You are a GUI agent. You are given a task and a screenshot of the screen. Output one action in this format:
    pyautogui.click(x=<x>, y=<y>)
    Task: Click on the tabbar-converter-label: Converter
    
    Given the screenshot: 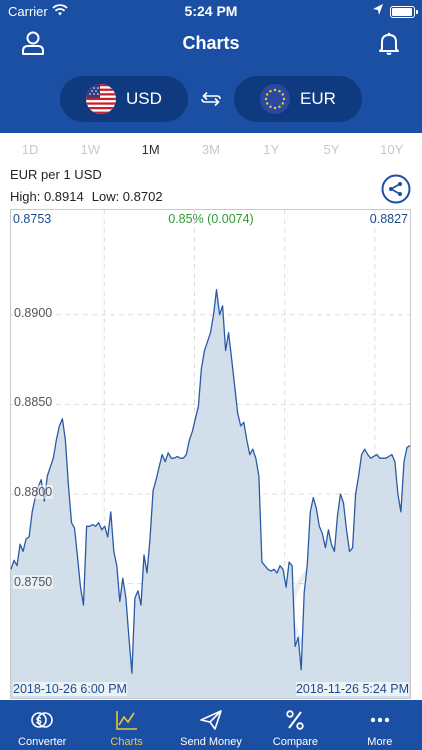 What is the action you would take?
    pyautogui.click(x=42, y=742)
    